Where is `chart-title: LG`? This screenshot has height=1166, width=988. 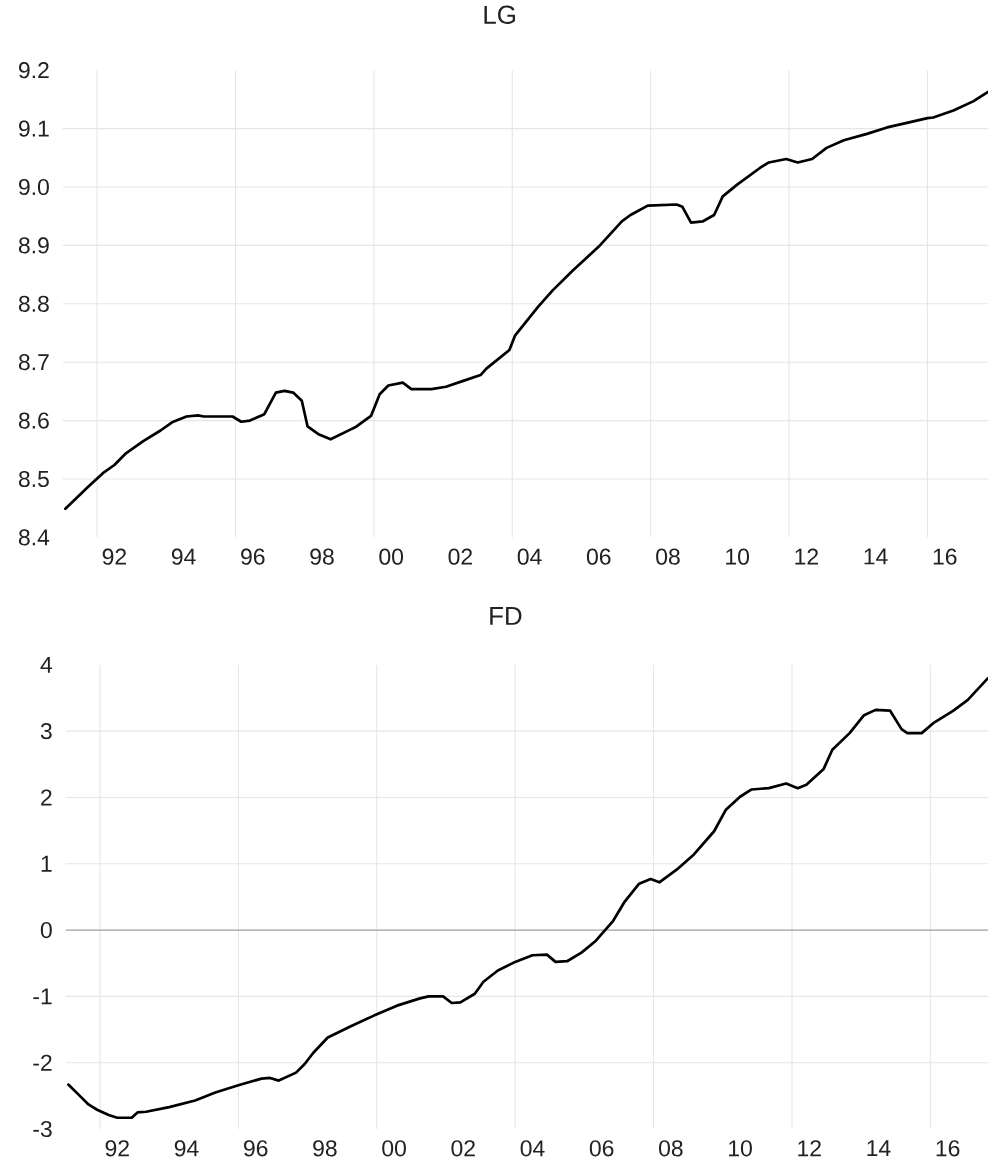
chart-title: LG is located at coordinates (499, 14).